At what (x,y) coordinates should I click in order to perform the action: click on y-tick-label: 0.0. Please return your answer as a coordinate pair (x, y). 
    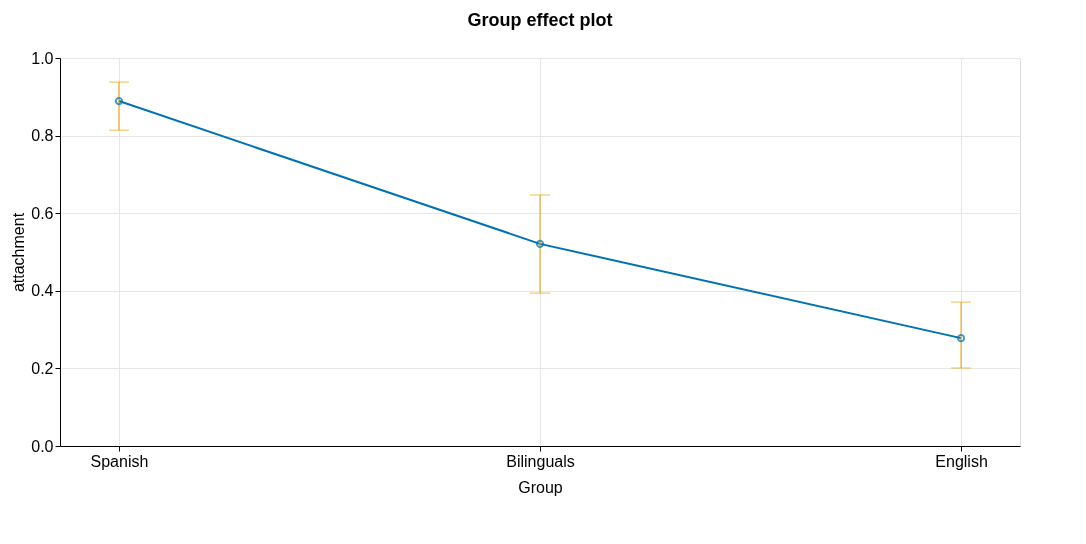
    Looking at the image, I should click on (42, 446).